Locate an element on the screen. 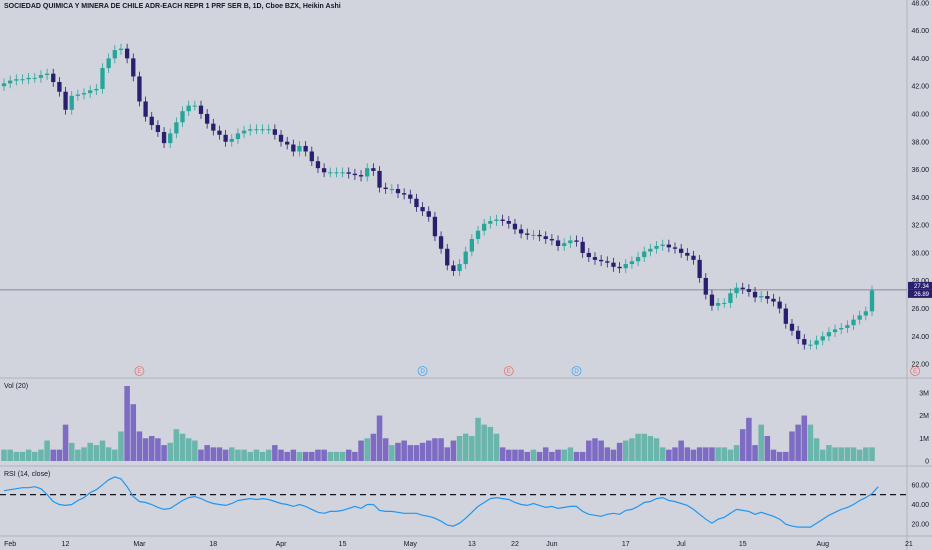 This screenshot has width=932, height=550. price-tick-label: 40.00 is located at coordinates (920, 114).